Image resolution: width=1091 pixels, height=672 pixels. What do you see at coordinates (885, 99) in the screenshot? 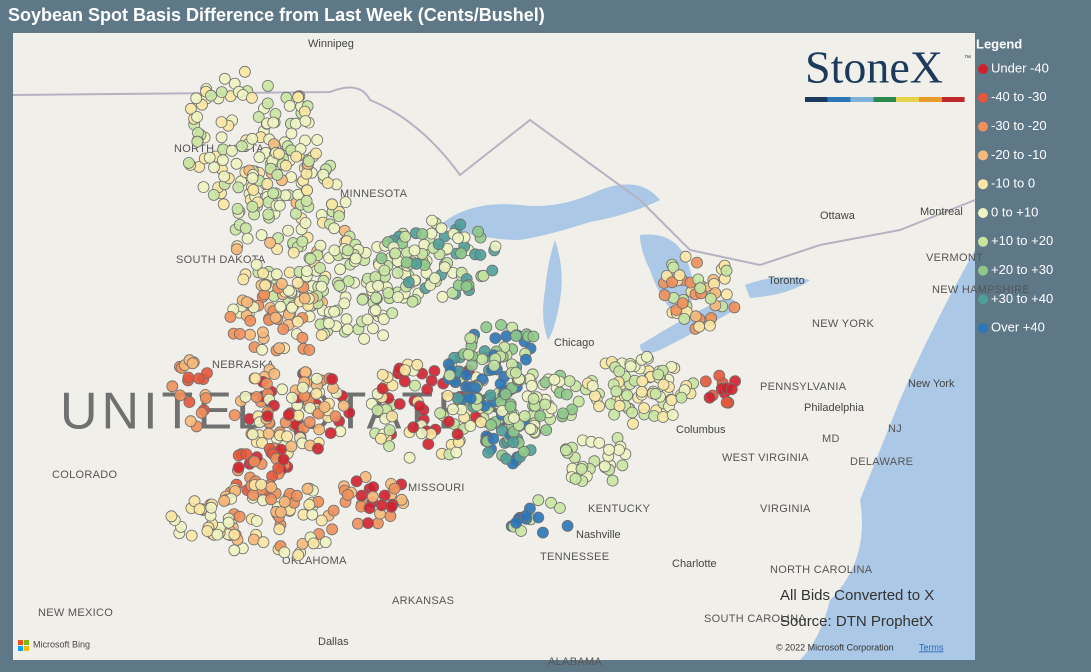
I see `logo-bar` at bounding box center [885, 99].